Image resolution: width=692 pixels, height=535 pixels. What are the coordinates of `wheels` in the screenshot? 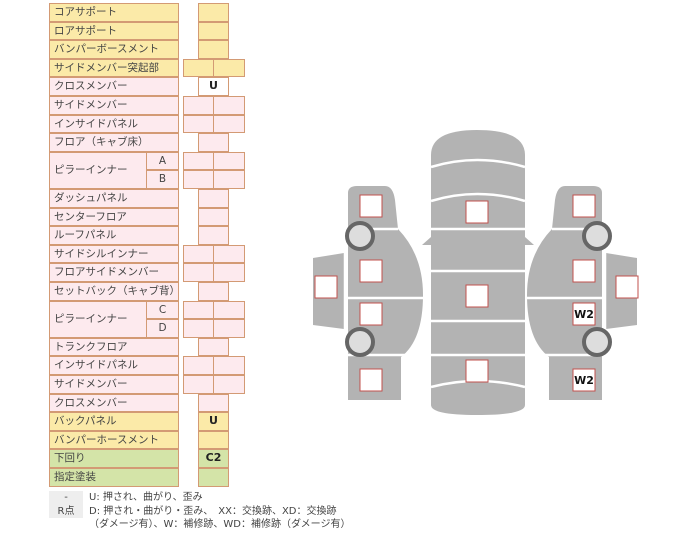 It's located at (478, 289).